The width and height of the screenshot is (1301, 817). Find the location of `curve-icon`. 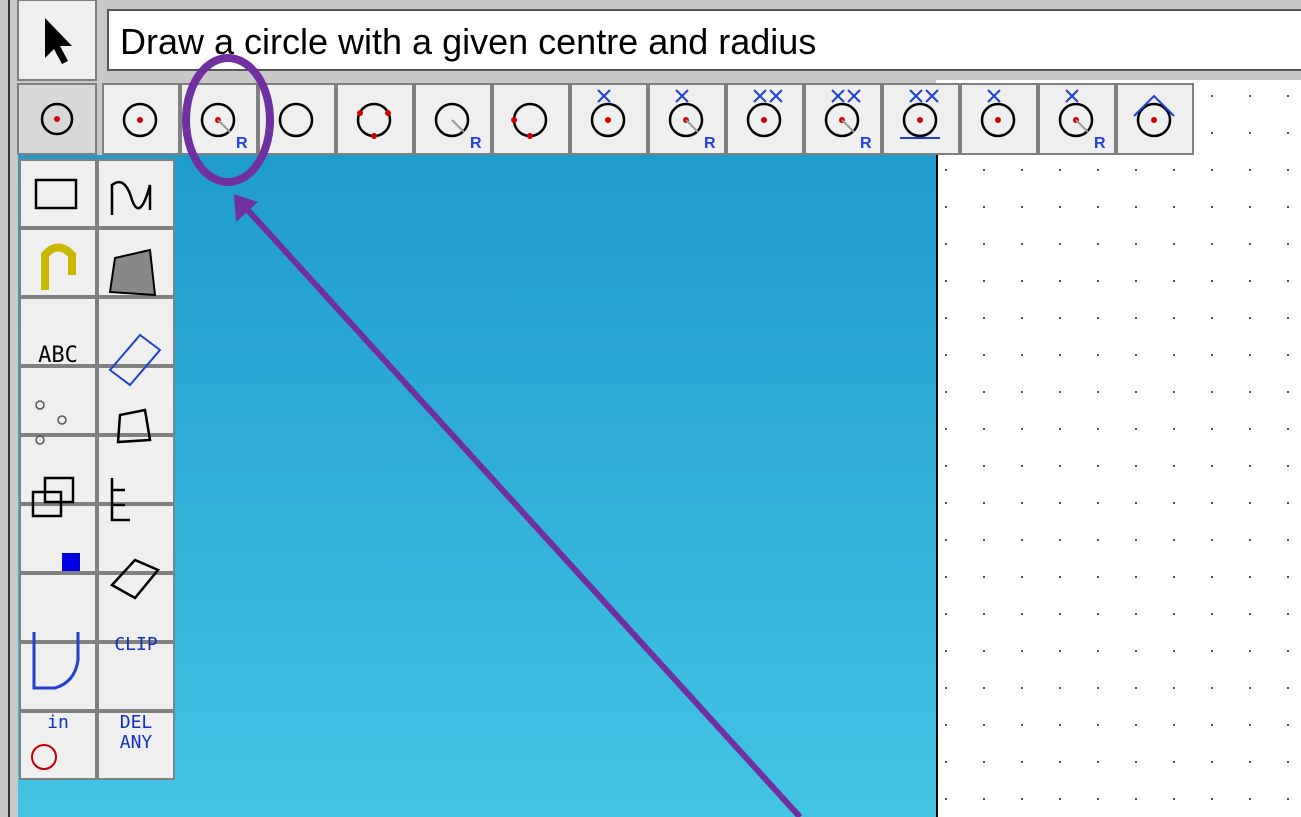

curve-icon is located at coordinates (131, 197).